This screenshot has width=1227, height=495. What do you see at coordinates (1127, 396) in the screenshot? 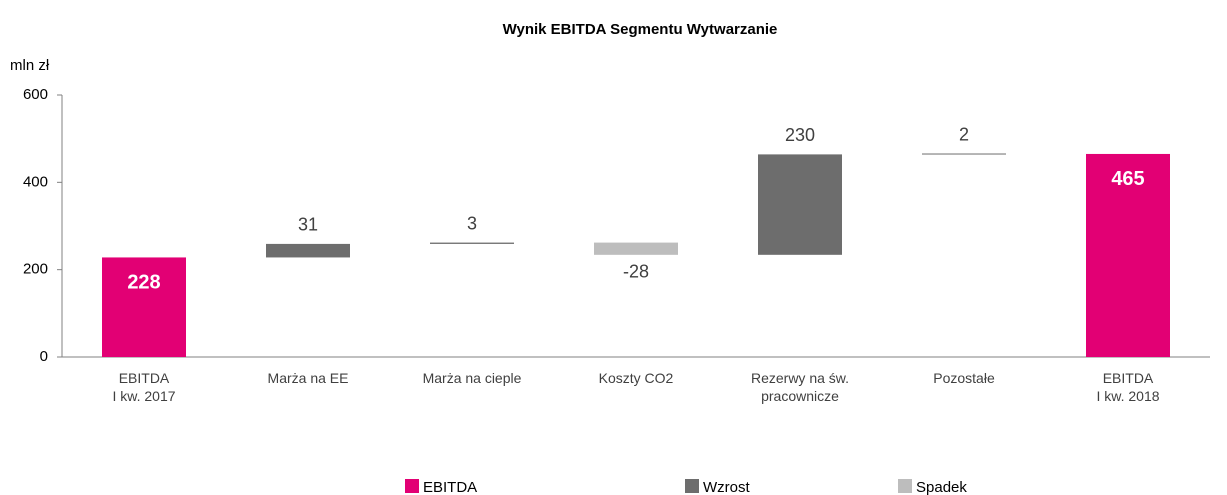
I see `x-tick-label-line: I kw. 2018` at bounding box center [1127, 396].